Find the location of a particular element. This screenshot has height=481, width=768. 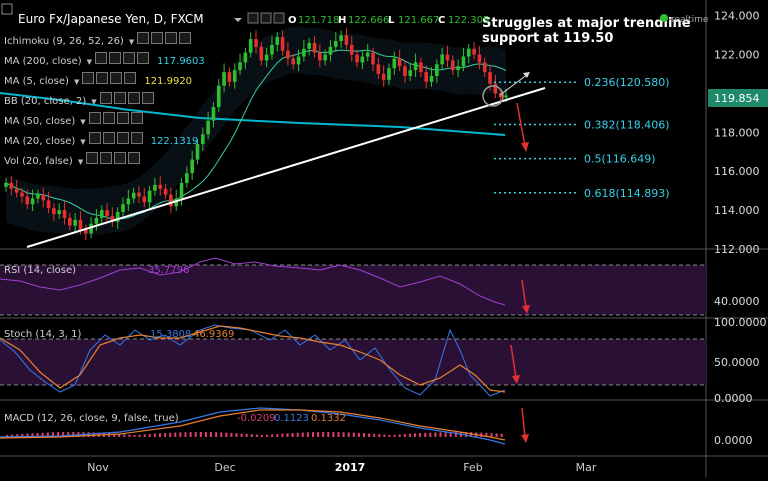

indicator-row: BB (20, close, 2) ▼ is located at coordinates (80, 100).